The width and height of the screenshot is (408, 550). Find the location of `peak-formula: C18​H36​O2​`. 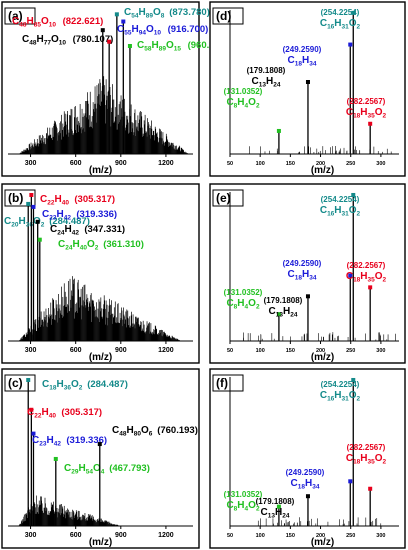

peak-formula: C18​H36​O2​ is located at coordinates (62, 385).